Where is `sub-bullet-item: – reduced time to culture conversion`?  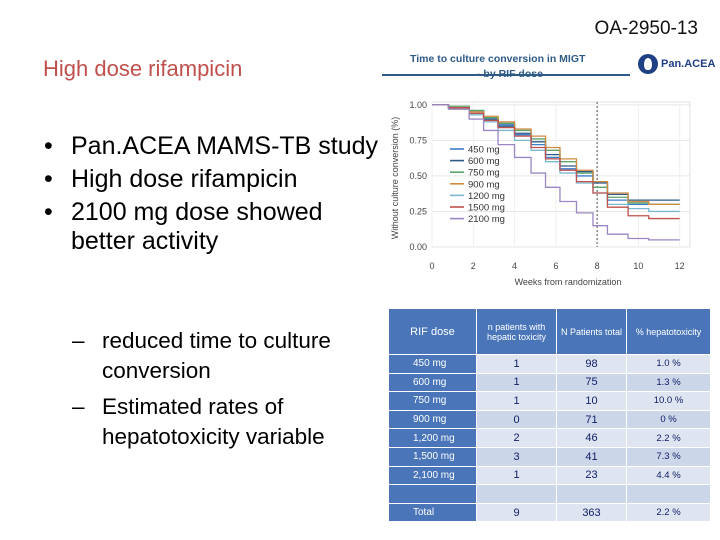 sub-bullet-item: – reduced time to culture conversion is located at coordinates (227, 356).